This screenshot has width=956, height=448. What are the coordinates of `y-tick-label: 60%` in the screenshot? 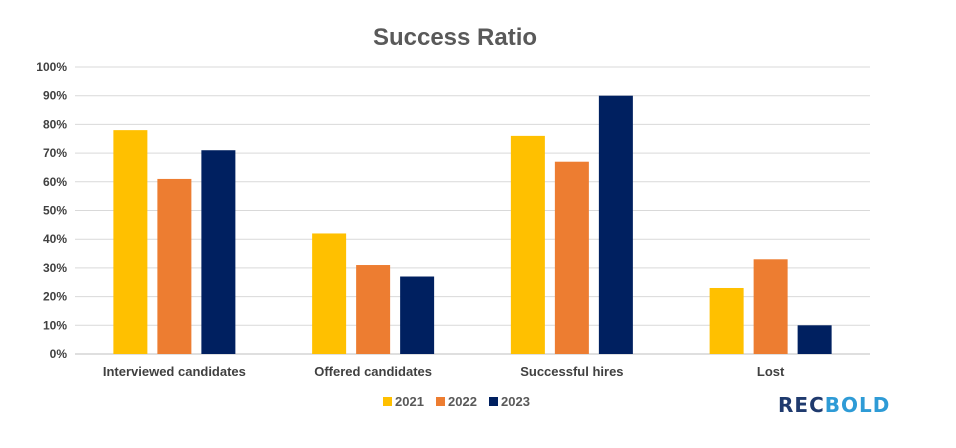 It's located at (55, 182).